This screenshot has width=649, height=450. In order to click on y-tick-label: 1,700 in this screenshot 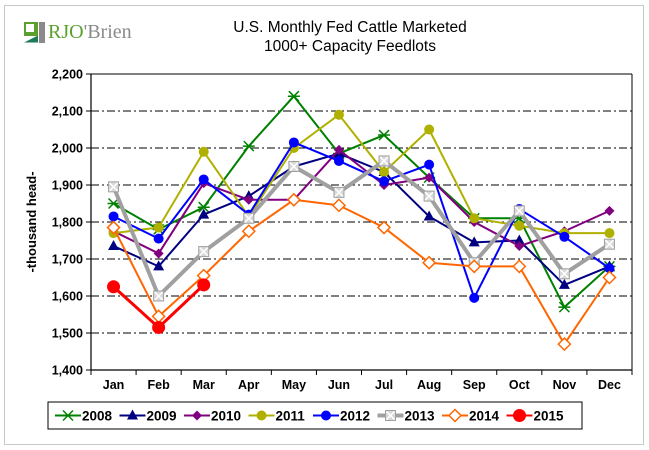, I will do `click(67, 260)`.